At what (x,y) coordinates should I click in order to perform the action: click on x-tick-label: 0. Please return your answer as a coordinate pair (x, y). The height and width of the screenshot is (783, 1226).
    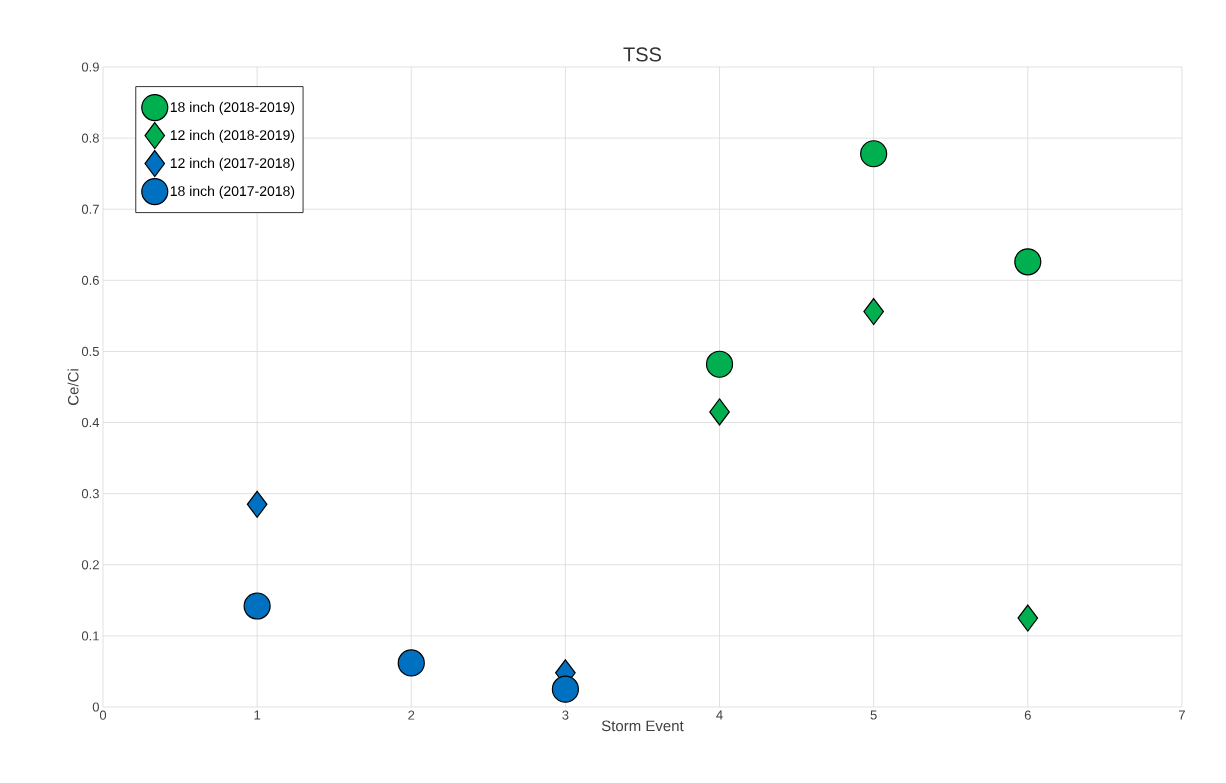
    Looking at the image, I should click on (103, 715).